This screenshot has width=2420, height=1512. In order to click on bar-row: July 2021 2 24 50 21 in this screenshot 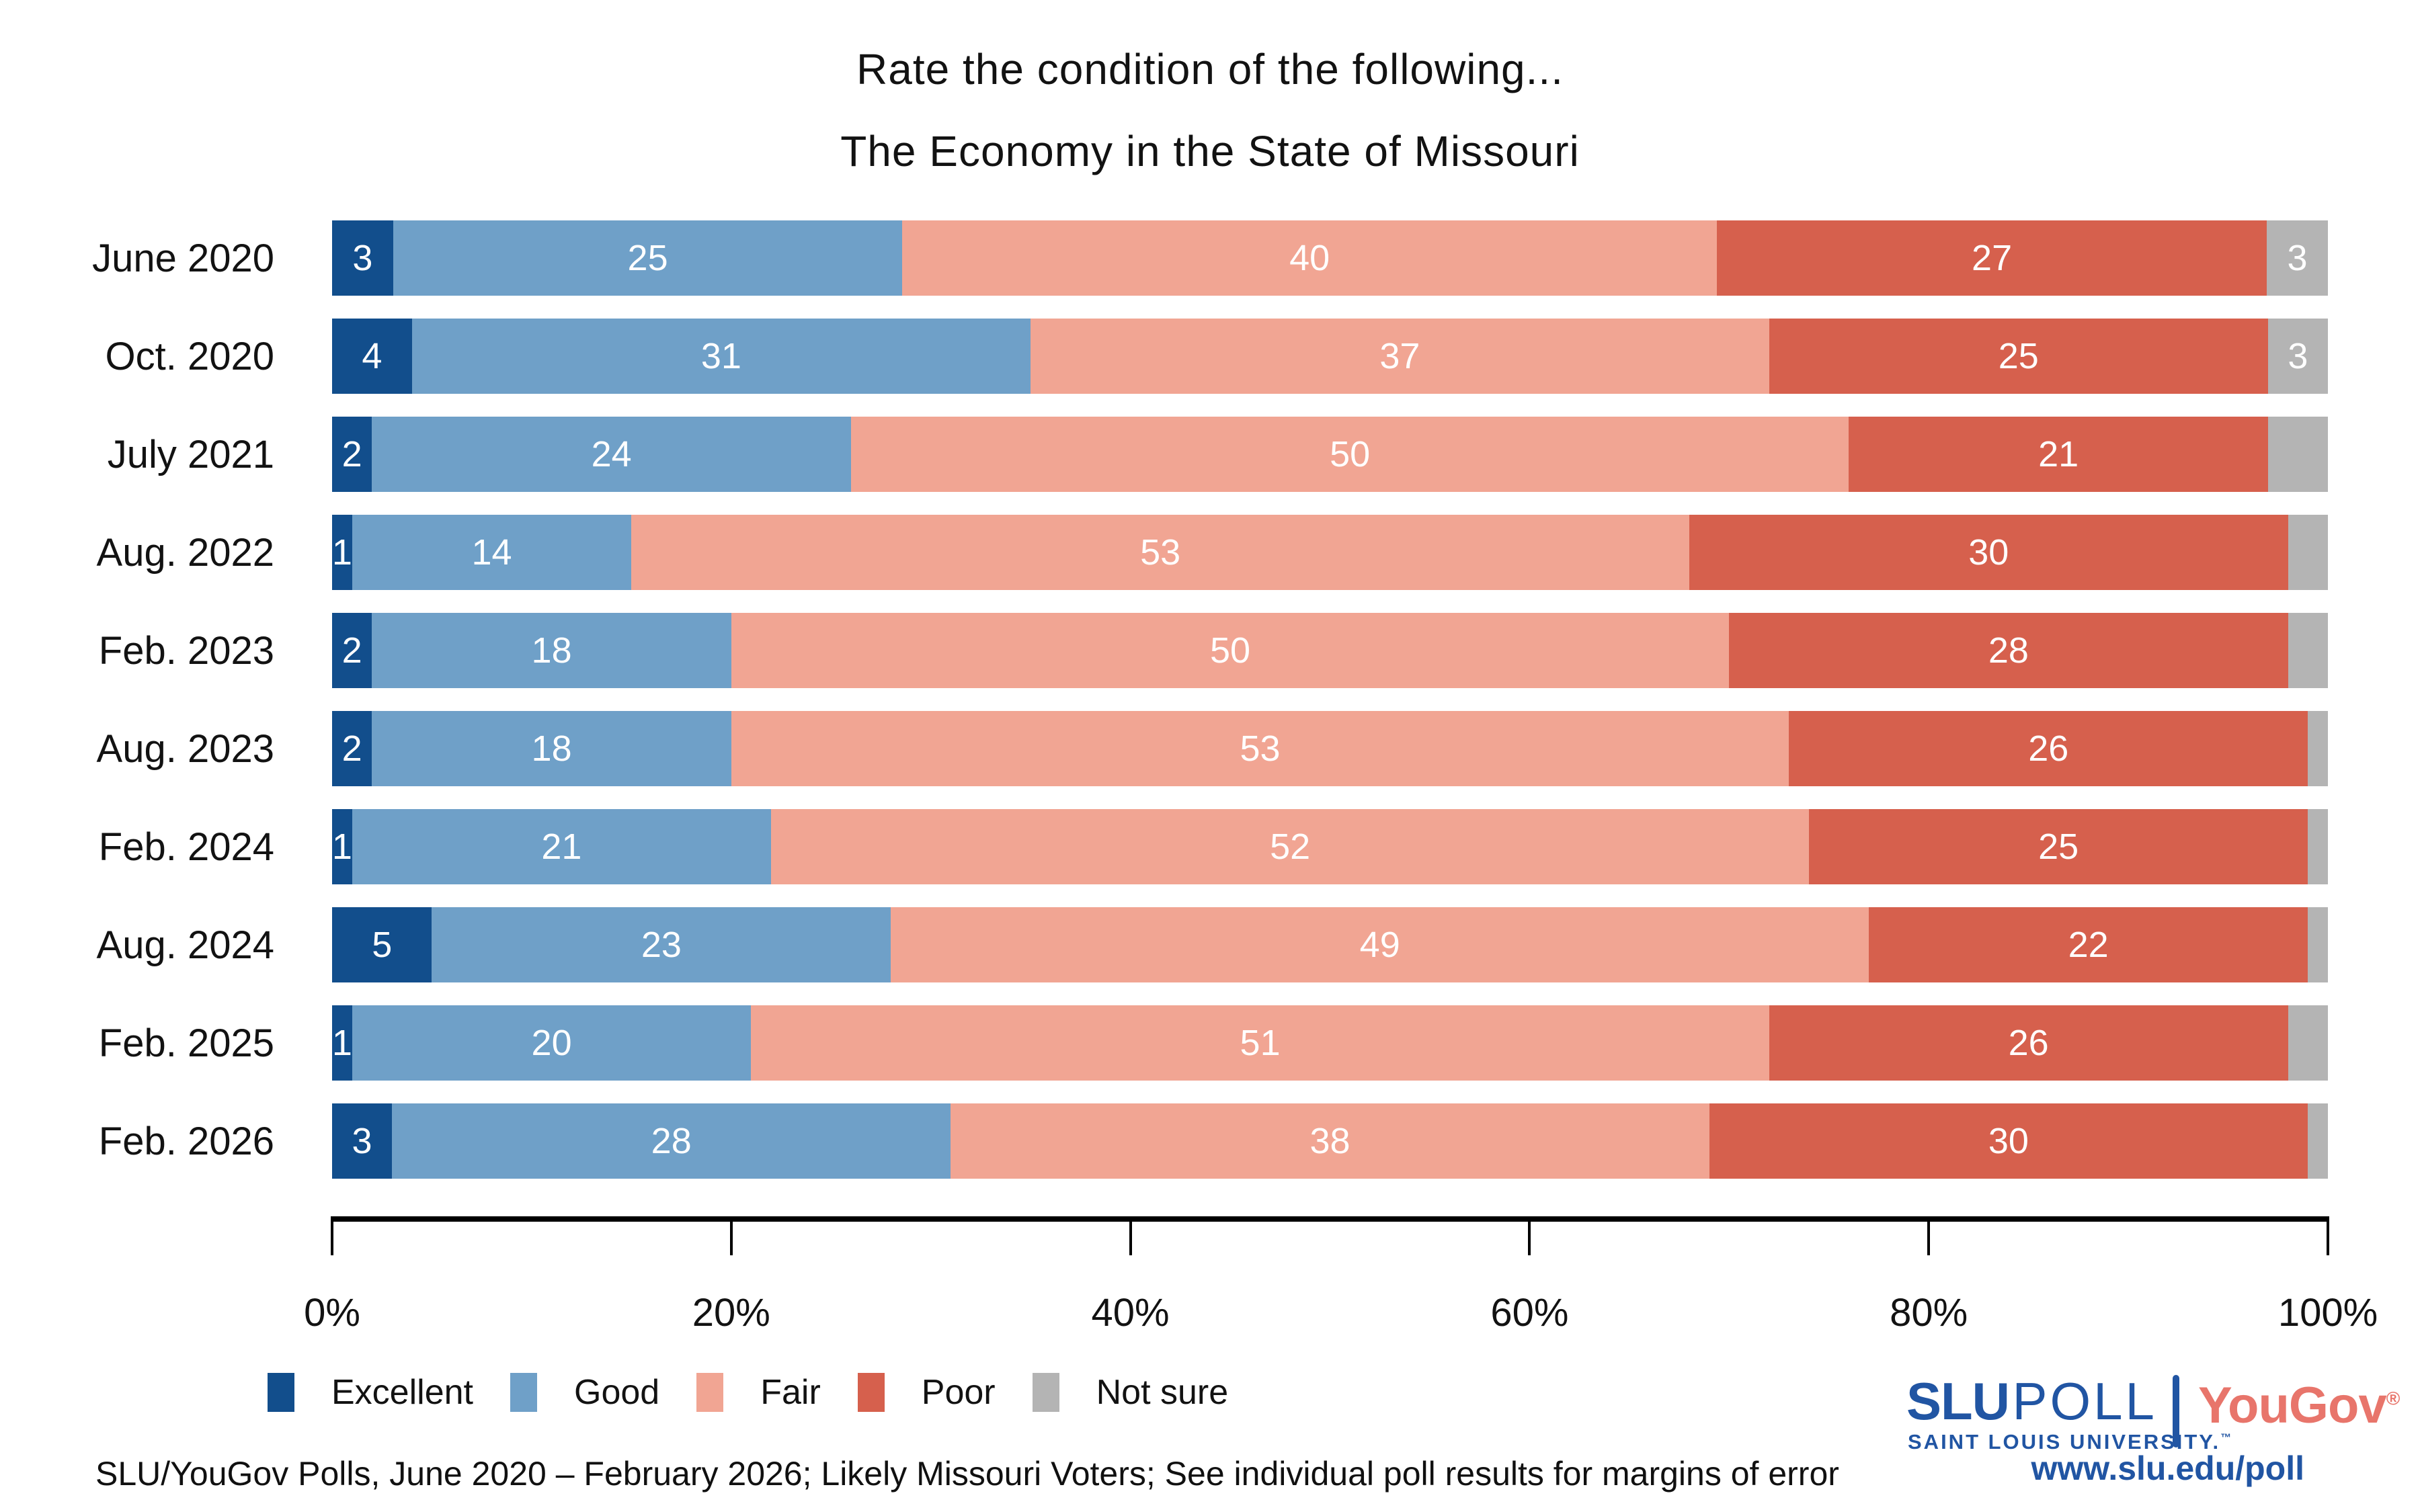, I will do `click(1218, 455)`.